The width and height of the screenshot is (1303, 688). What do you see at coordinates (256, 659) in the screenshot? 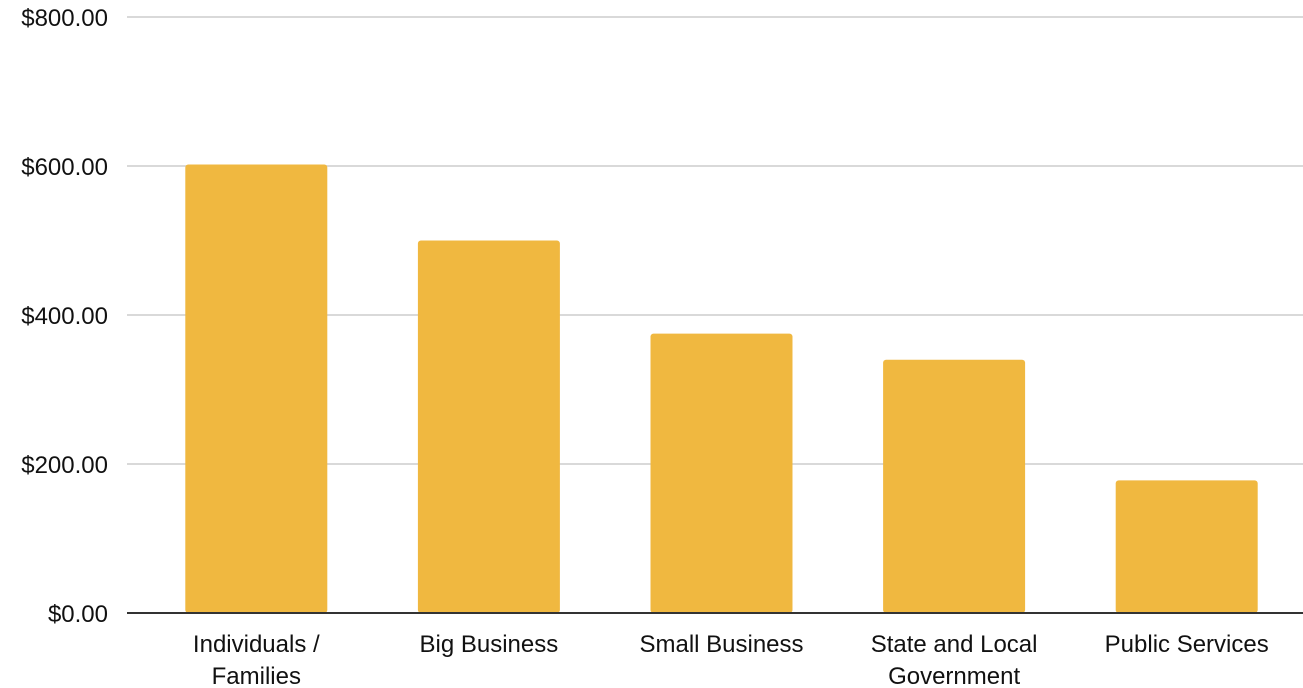
I see `x-tick-label: Individuals / Families` at bounding box center [256, 659].